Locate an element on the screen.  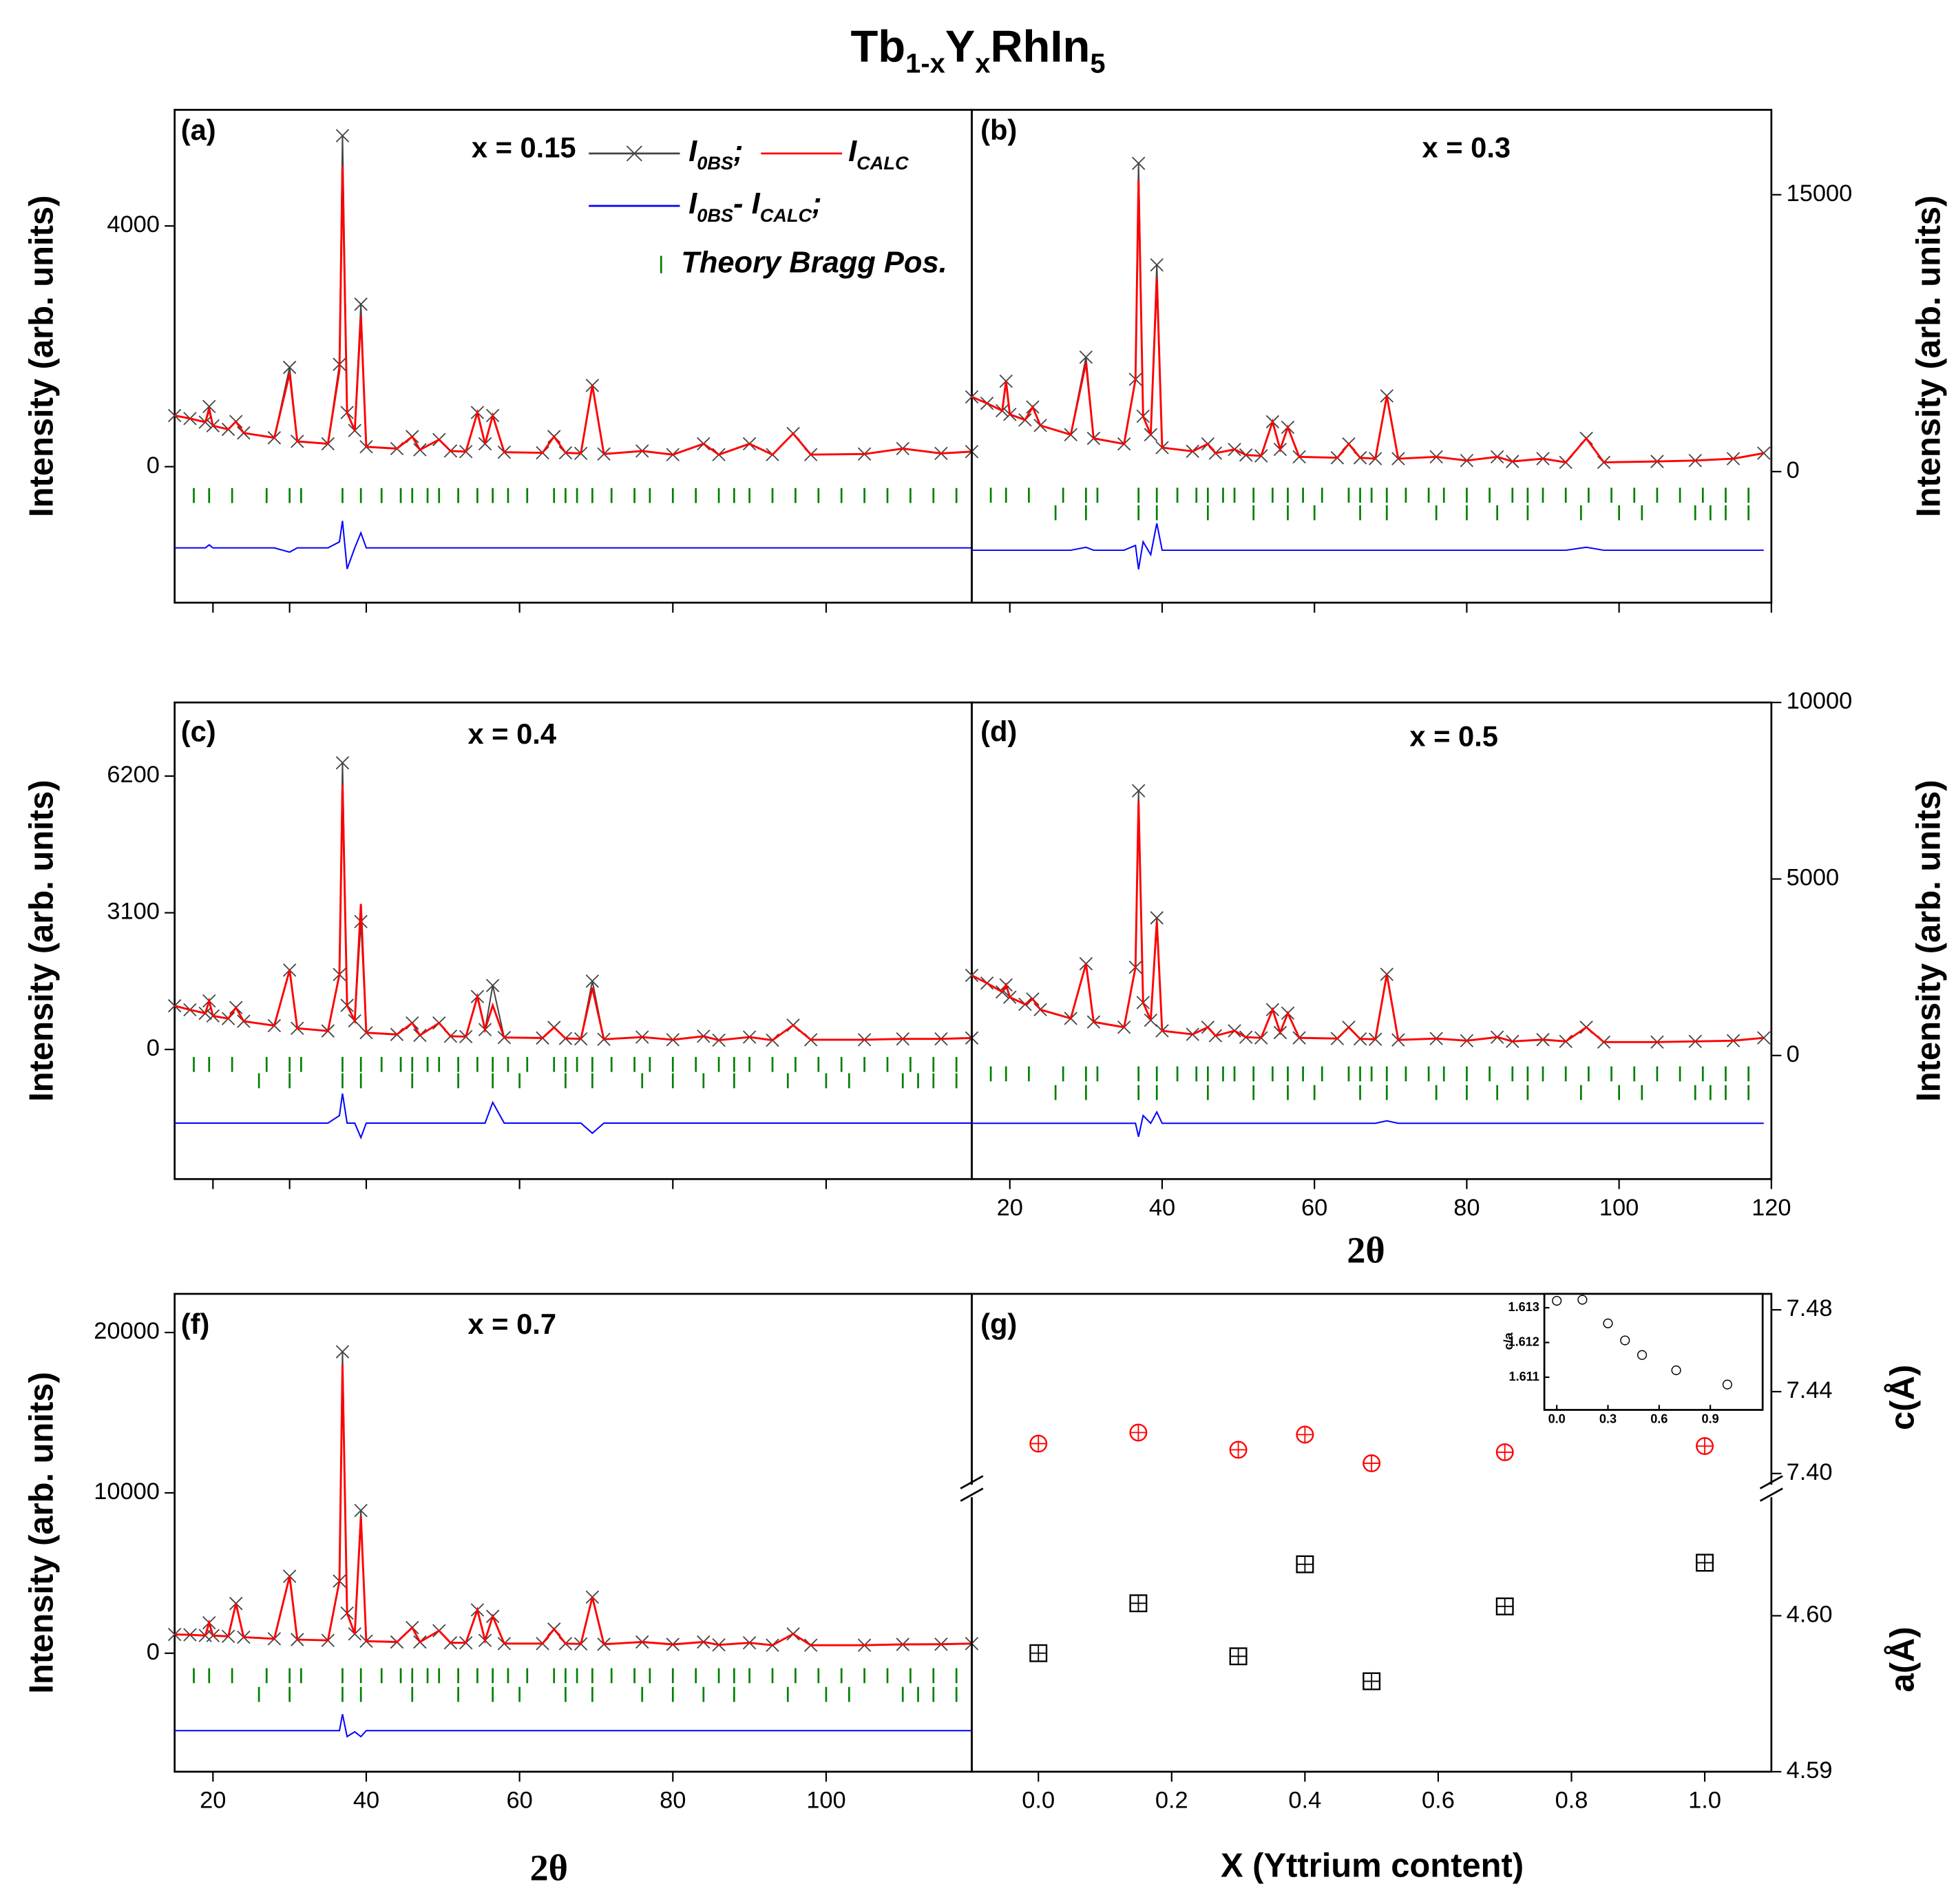
x-tick-label: 0.9 is located at coordinates (1710, 1419).